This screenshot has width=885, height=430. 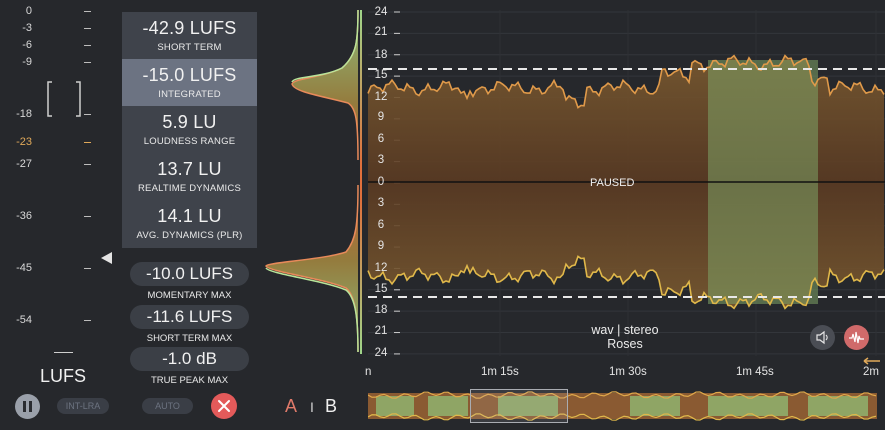 I want to click on loudness-meter: 0 -3 -6 -9 -18 -23 -27 -36 -45 -54, so click(x=56, y=180).